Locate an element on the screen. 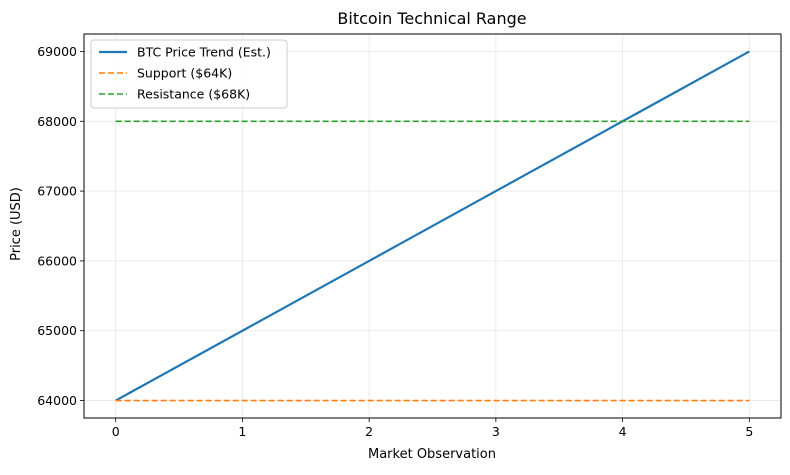  legend-box is located at coordinates (189, 74).